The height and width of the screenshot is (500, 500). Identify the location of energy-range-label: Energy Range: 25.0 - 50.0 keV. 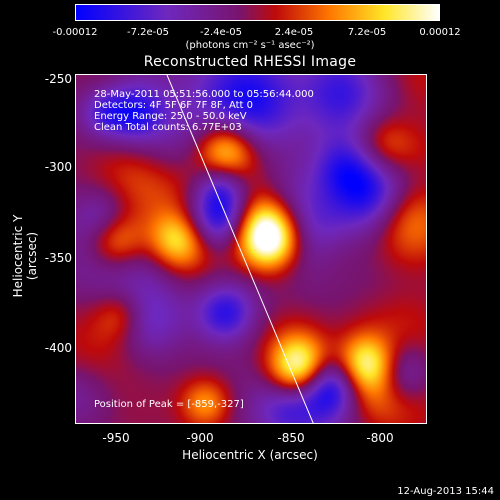
(170, 116).